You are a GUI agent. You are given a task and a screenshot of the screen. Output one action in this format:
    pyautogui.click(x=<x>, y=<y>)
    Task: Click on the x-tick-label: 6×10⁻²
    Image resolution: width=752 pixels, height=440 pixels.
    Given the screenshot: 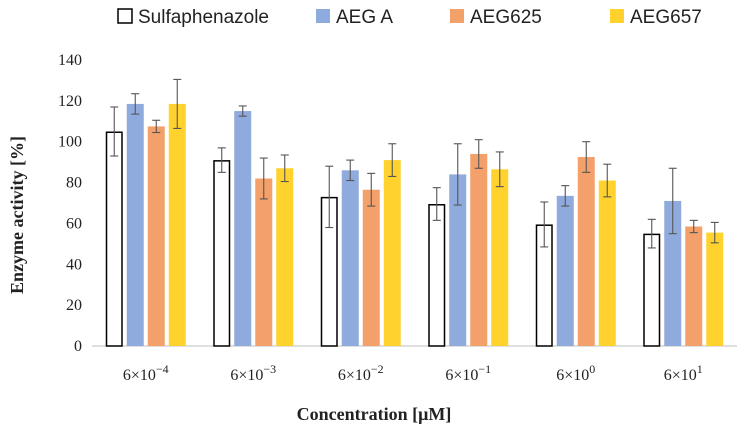 What is the action you would take?
    pyautogui.click(x=361, y=373)
    